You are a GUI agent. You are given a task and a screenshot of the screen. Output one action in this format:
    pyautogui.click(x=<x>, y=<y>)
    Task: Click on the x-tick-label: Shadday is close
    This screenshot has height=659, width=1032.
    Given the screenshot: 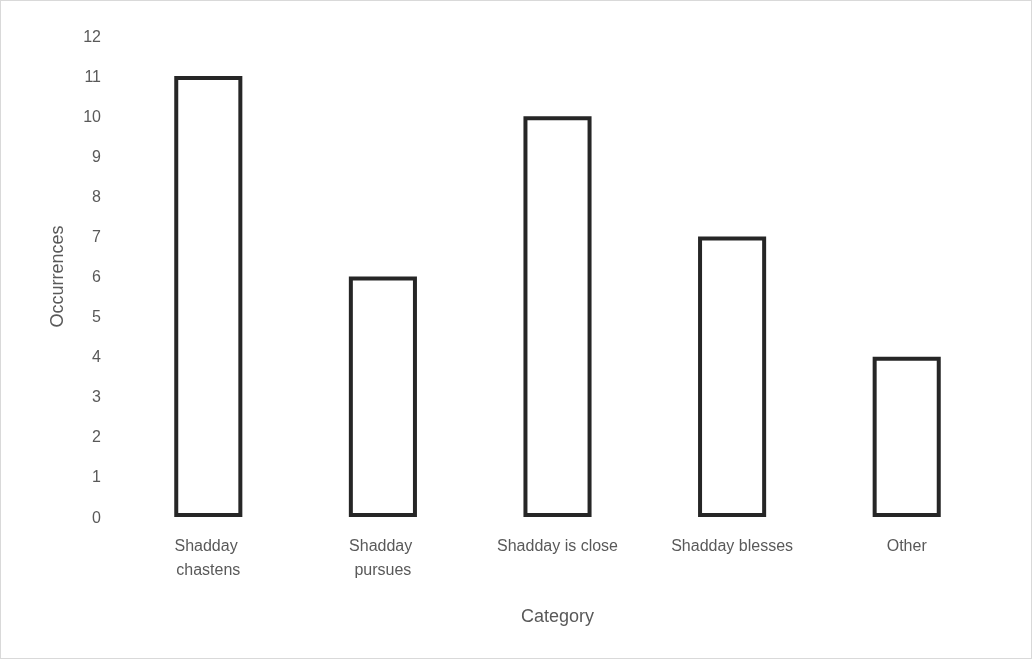 What is the action you would take?
    pyautogui.click(x=558, y=545)
    